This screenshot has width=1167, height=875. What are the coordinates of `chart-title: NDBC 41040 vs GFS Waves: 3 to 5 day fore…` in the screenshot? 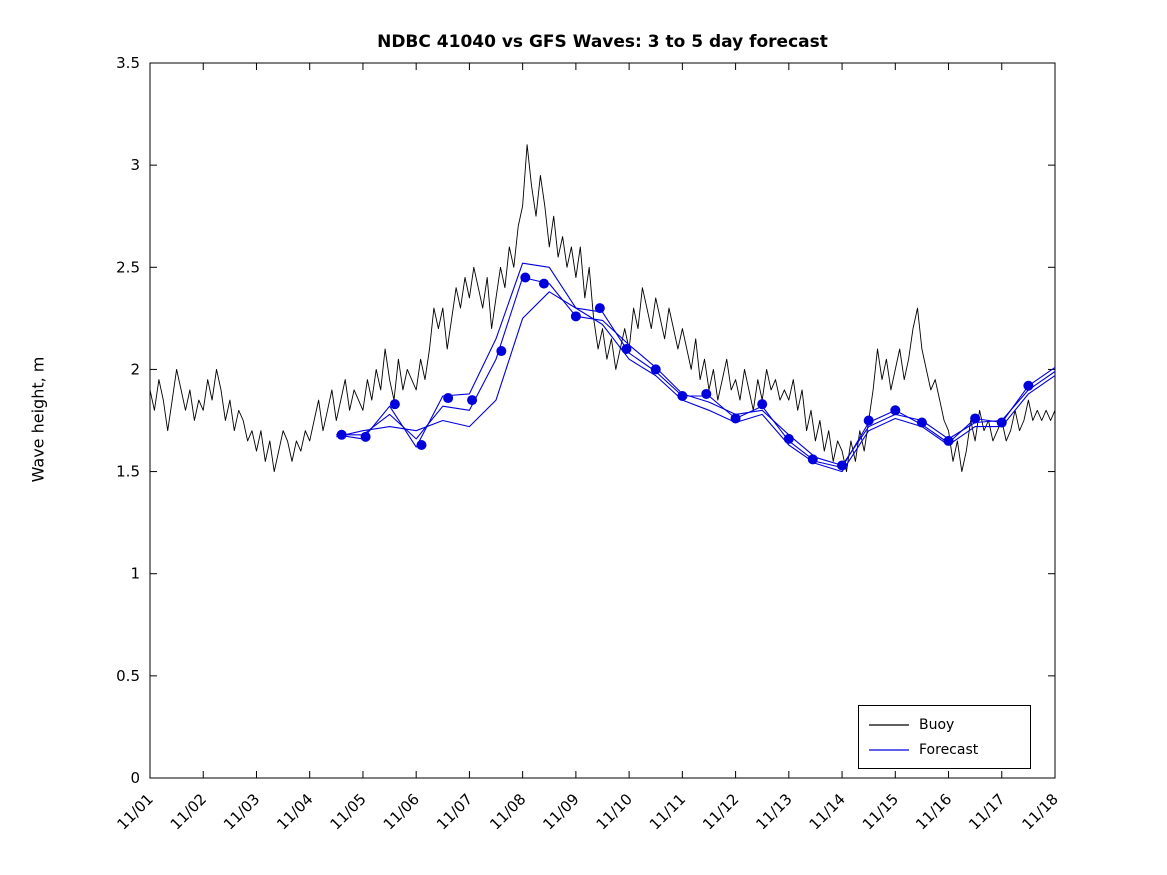 It's located at (602, 42).